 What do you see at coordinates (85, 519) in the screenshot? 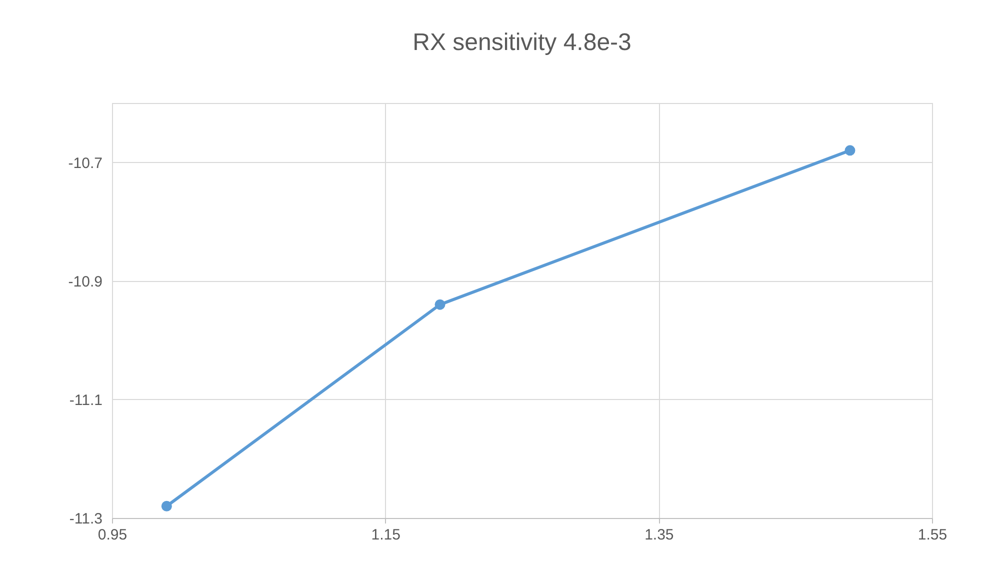
I see `y-tick-label: -11.3` at bounding box center [85, 519].